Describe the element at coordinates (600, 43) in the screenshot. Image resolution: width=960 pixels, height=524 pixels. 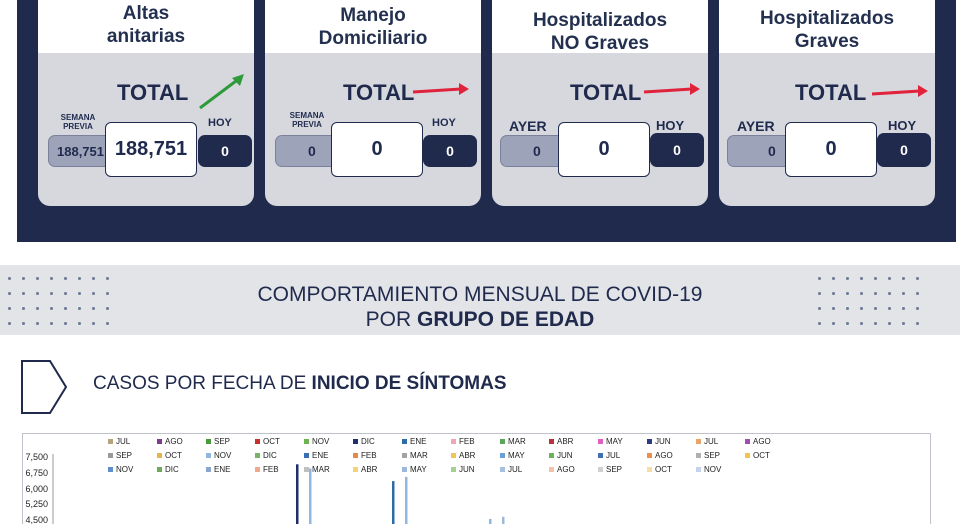
I see `card-title-line2: NO Graves` at that location.